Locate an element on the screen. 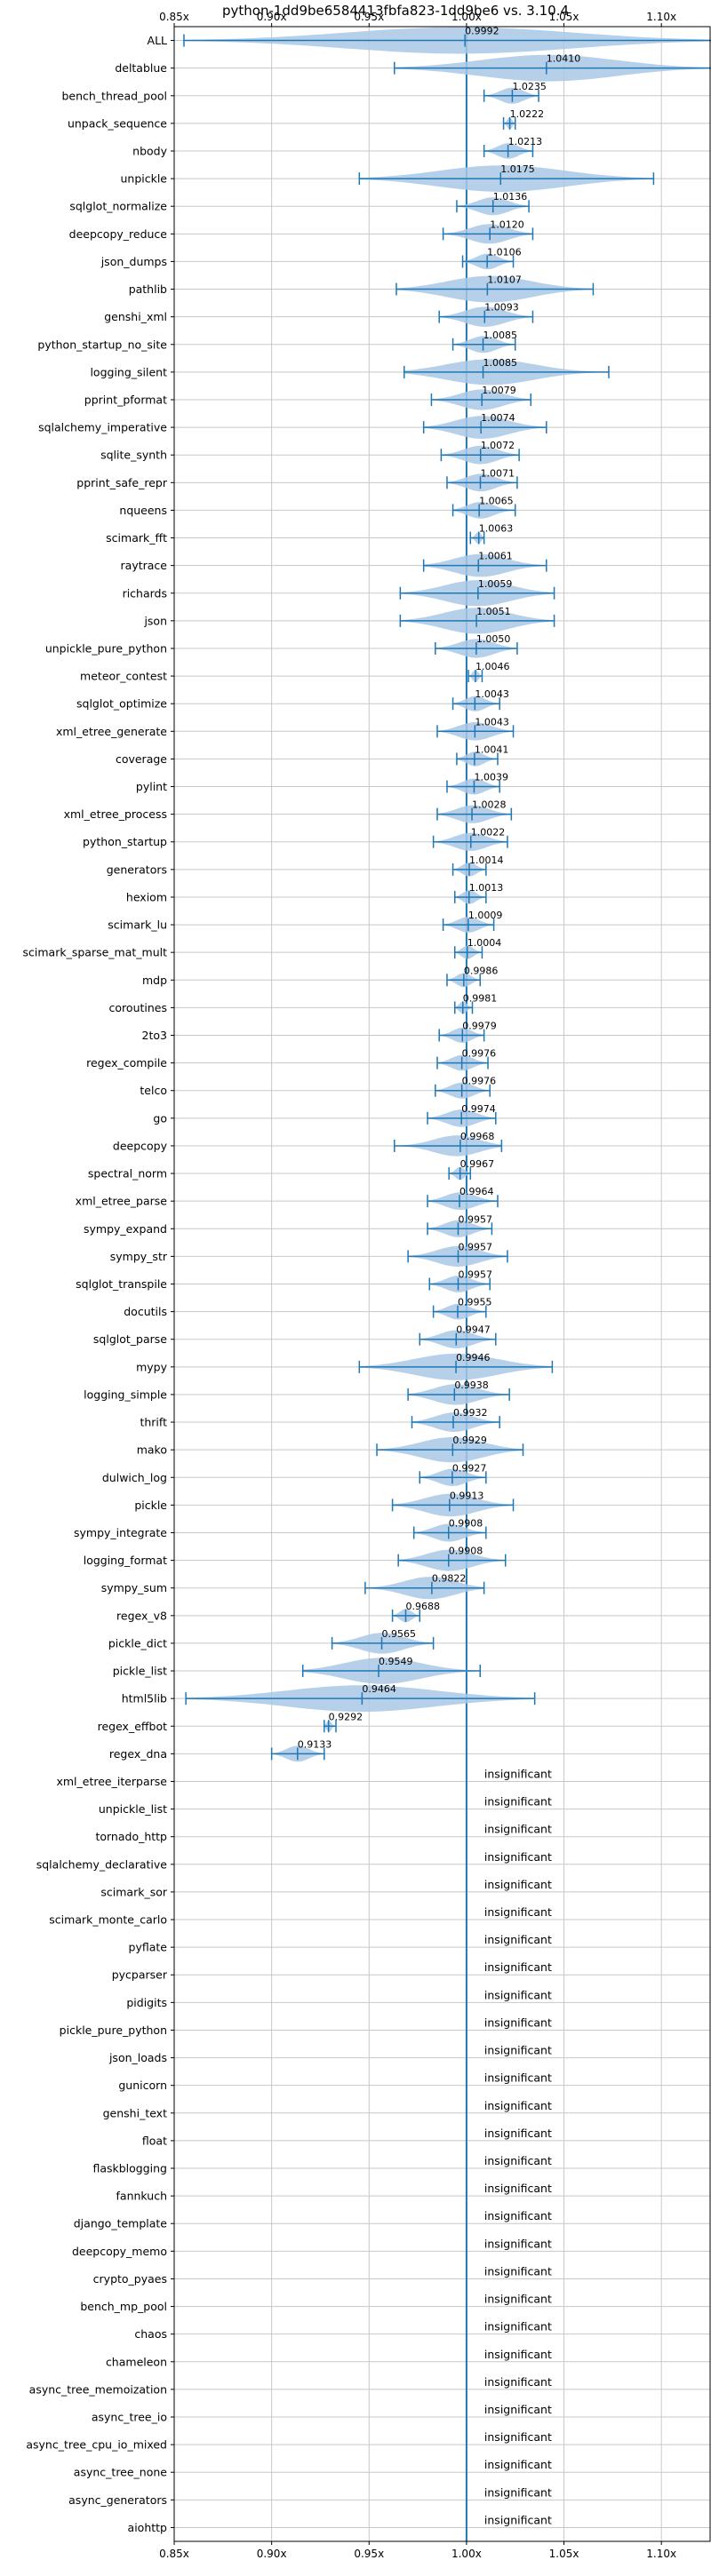 This screenshot has width=711, height=2576. benchmark-label: pathlib is located at coordinates (148, 289).